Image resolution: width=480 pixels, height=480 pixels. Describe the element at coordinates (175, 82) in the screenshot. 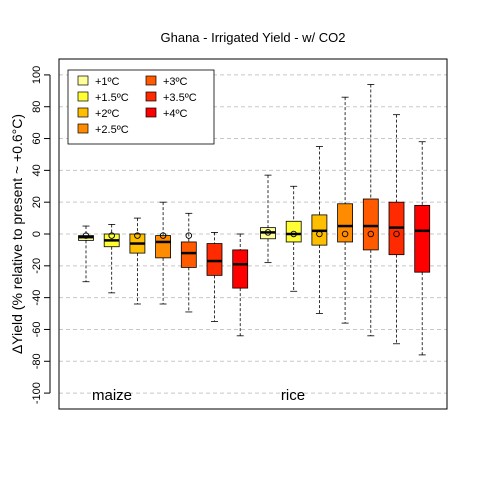

I see `legend-label: +3ºC` at that location.